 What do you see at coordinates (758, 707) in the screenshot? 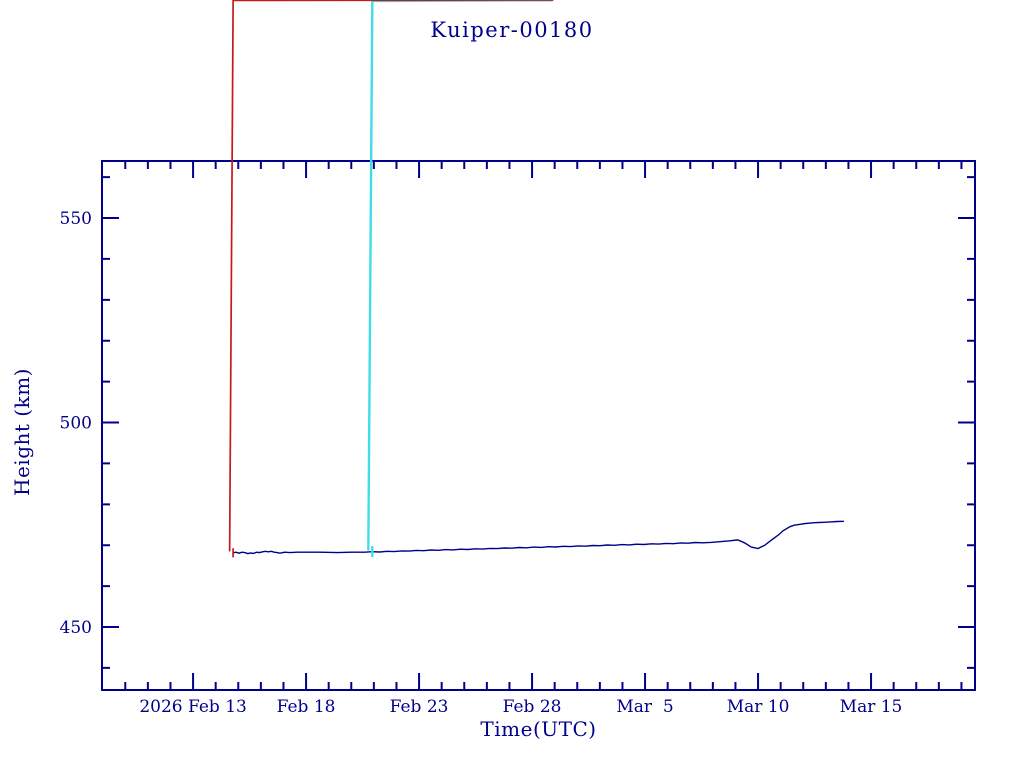
I see `x-tick-label: Mar 10` at bounding box center [758, 707].